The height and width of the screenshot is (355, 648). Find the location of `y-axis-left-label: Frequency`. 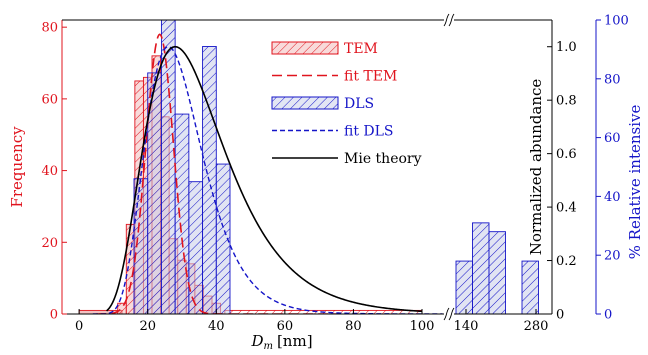

y-axis-left-label: Frequency is located at coordinates (17, 167).